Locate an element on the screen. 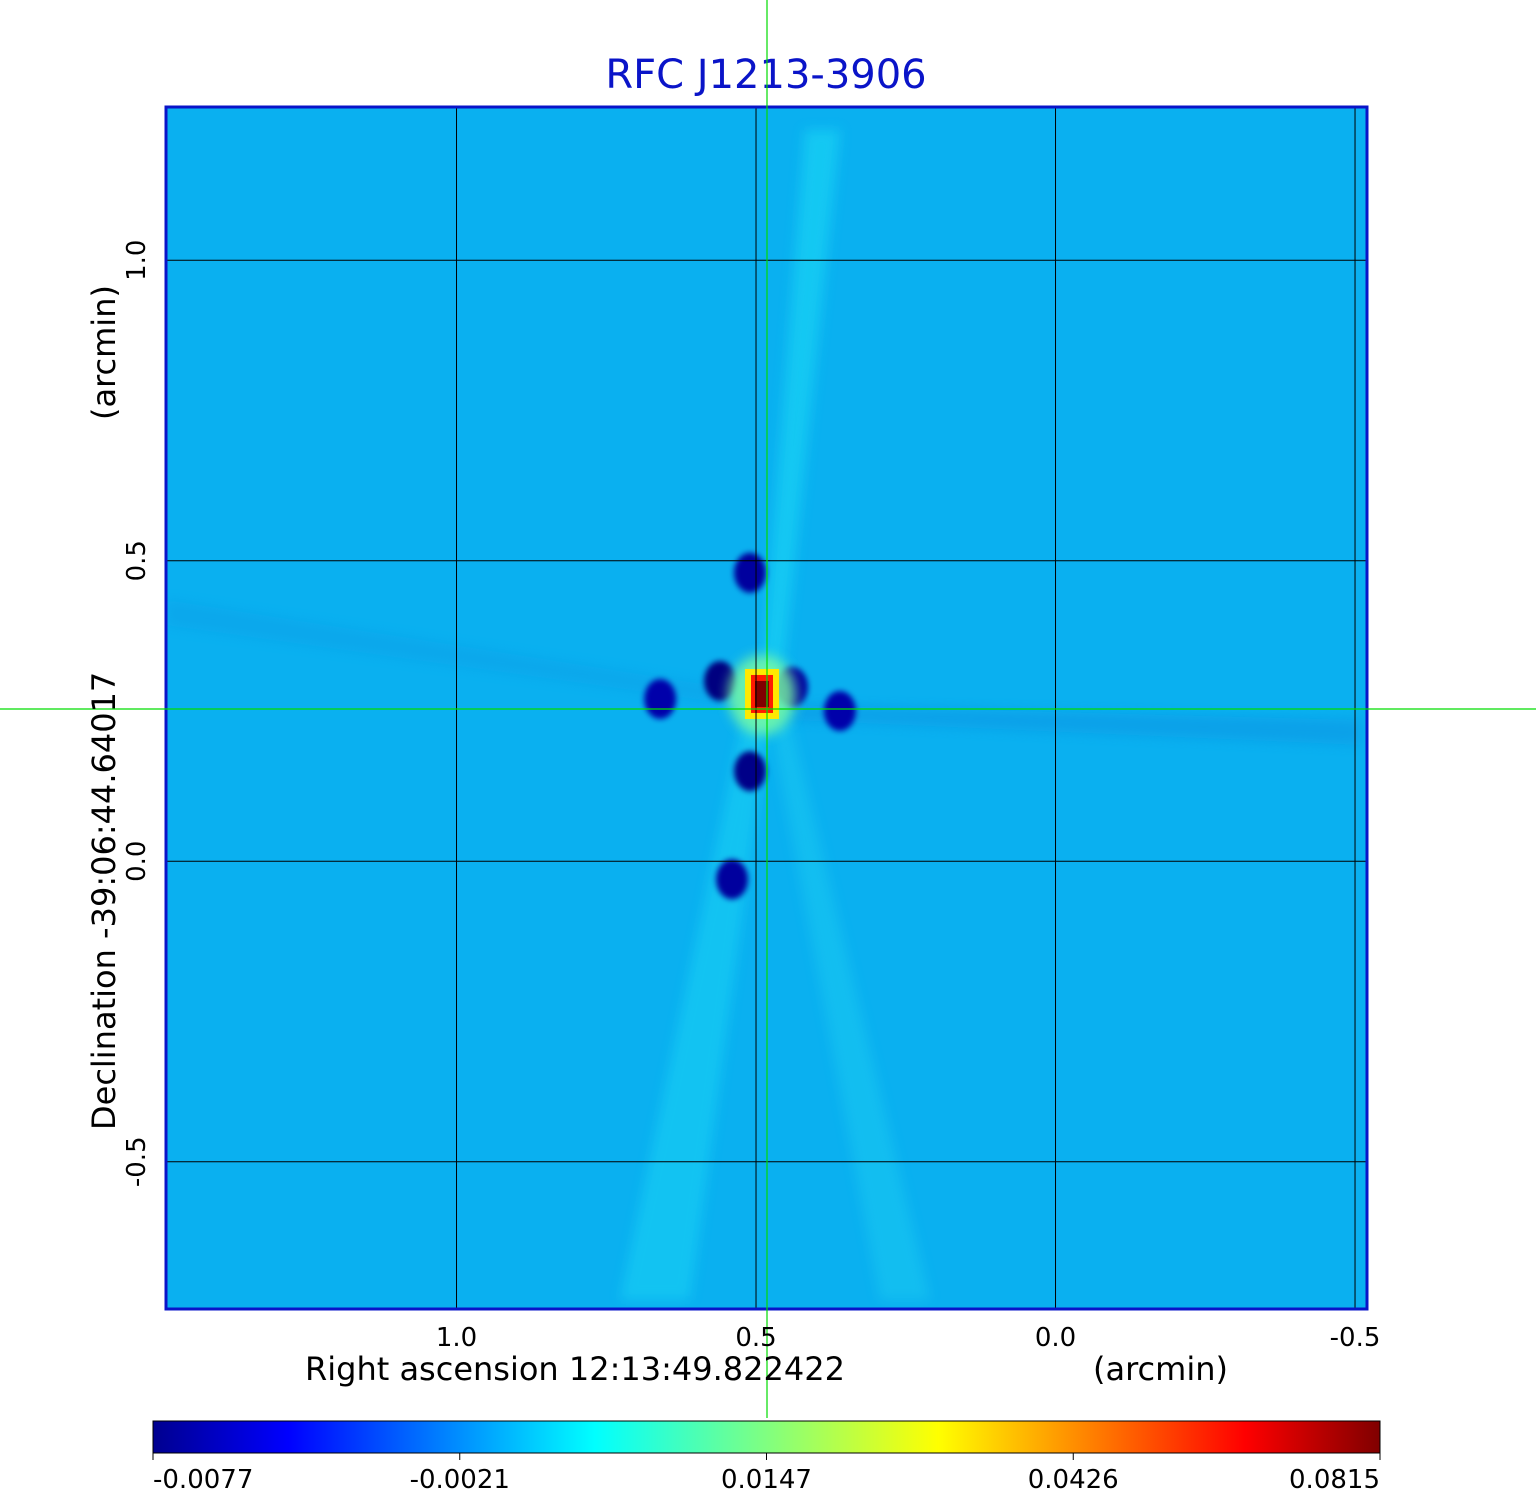  x-tick-label: 1.0 is located at coordinates (456, 1338).